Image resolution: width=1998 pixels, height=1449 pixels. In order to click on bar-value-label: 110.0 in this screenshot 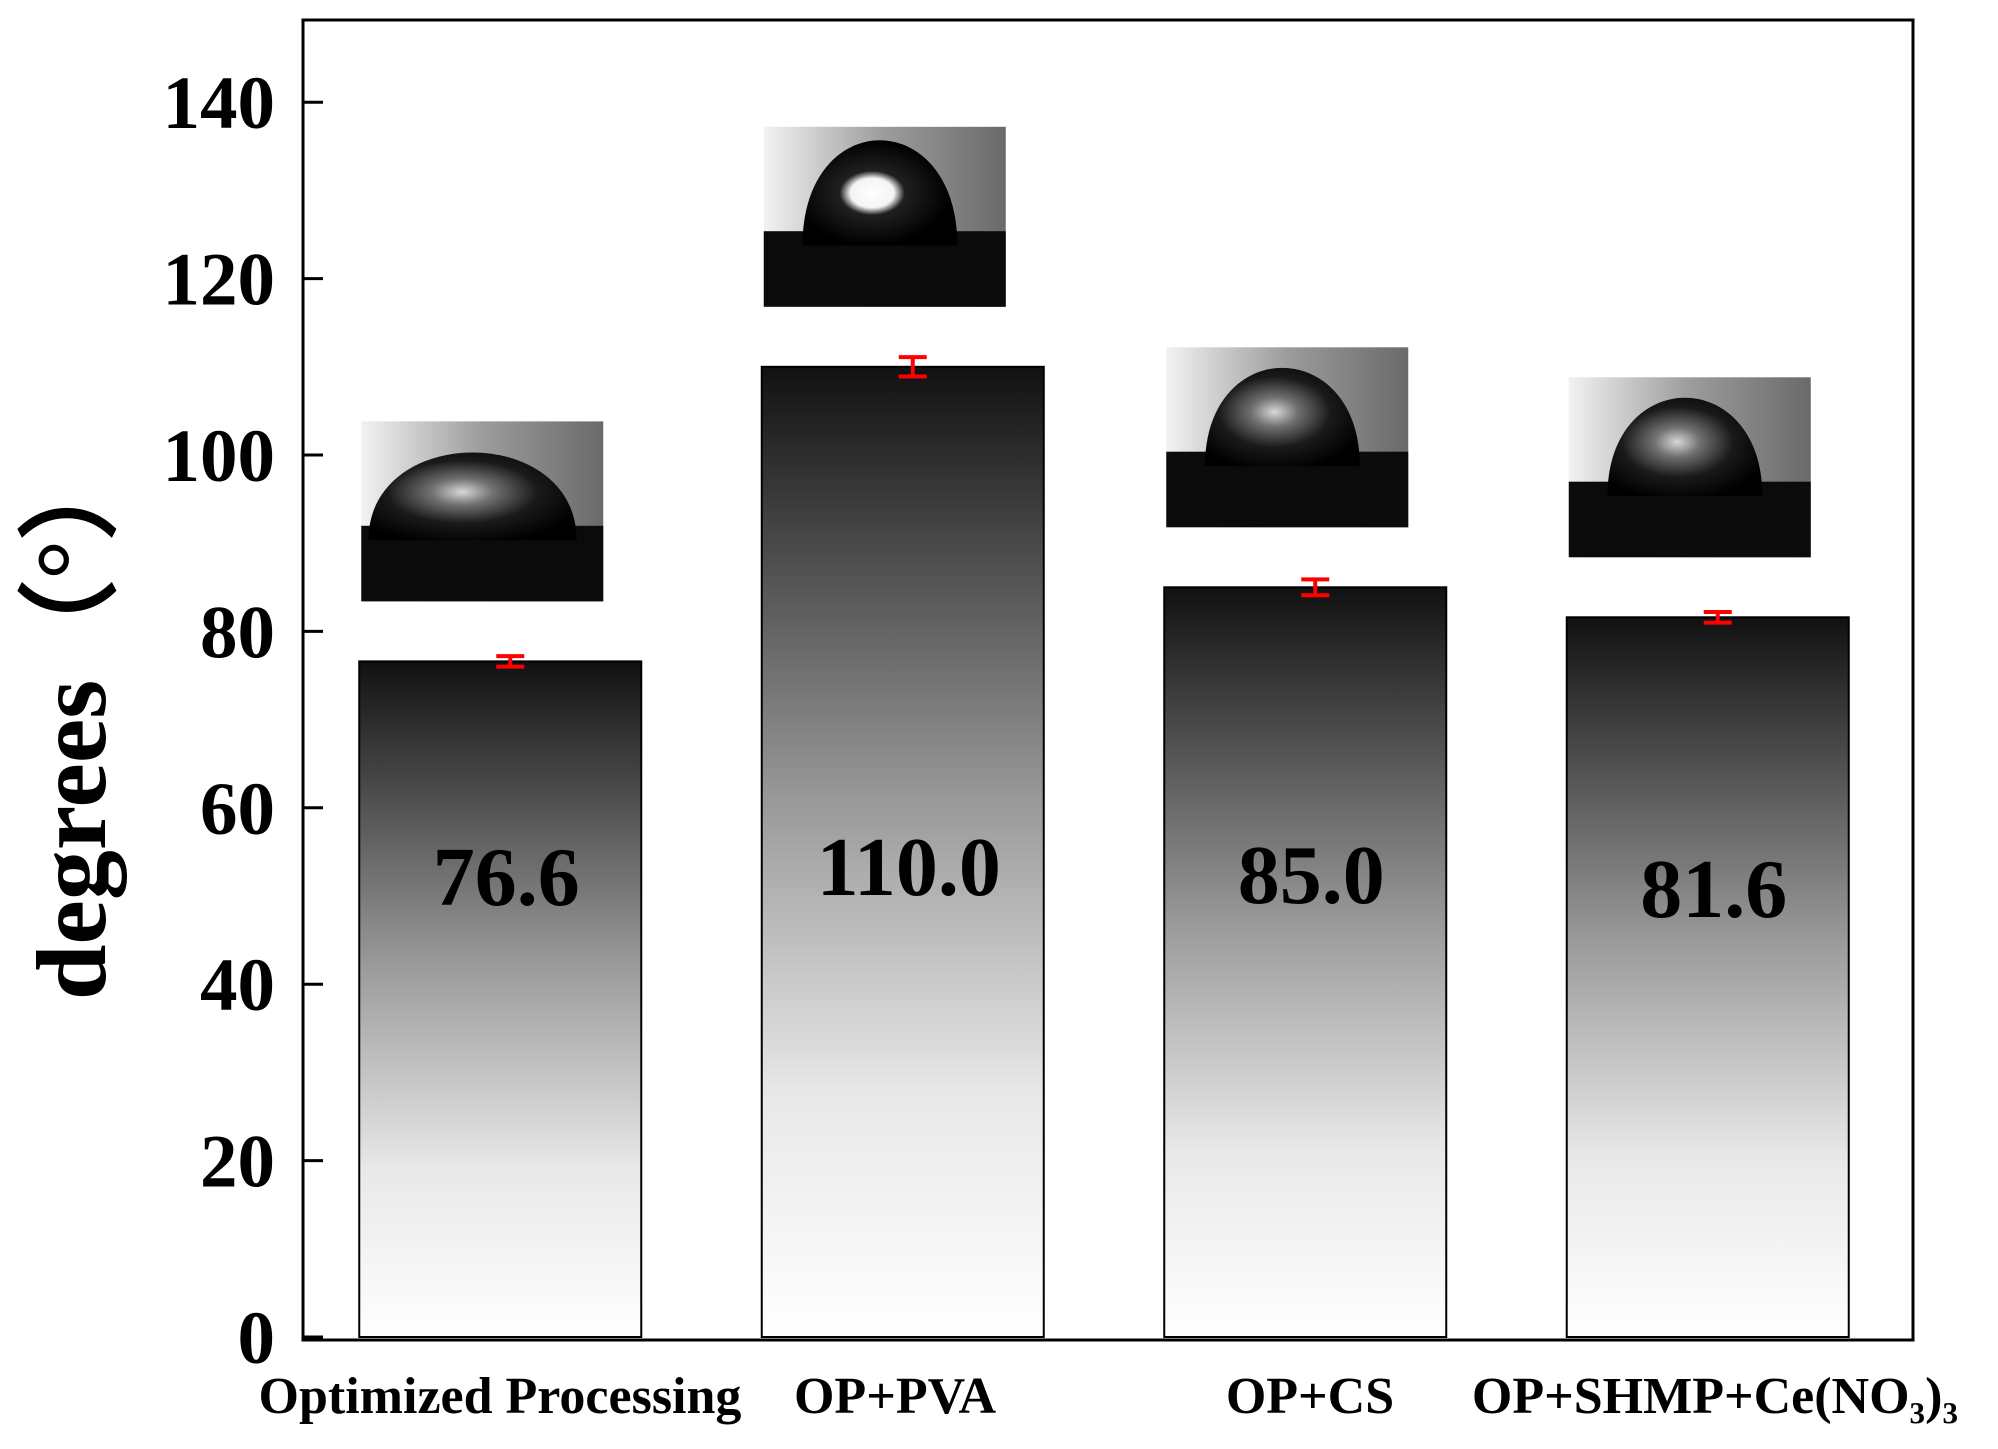, I will do `click(909, 867)`.